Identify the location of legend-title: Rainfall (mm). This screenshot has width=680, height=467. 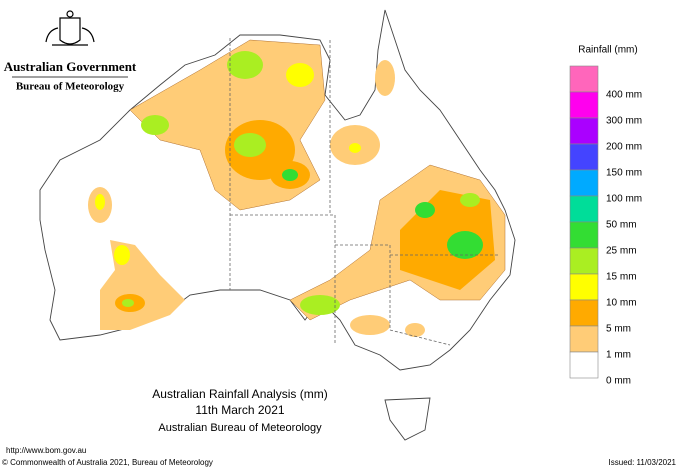
(607, 50).